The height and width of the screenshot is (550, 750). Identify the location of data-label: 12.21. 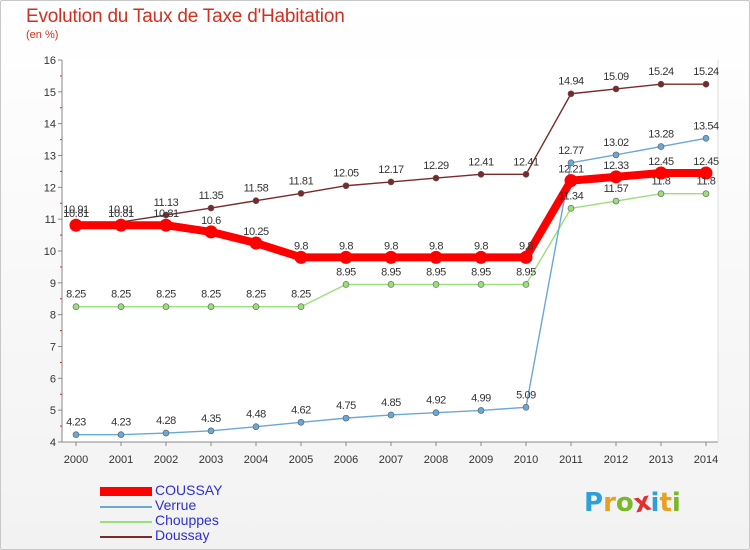
(571, 170).